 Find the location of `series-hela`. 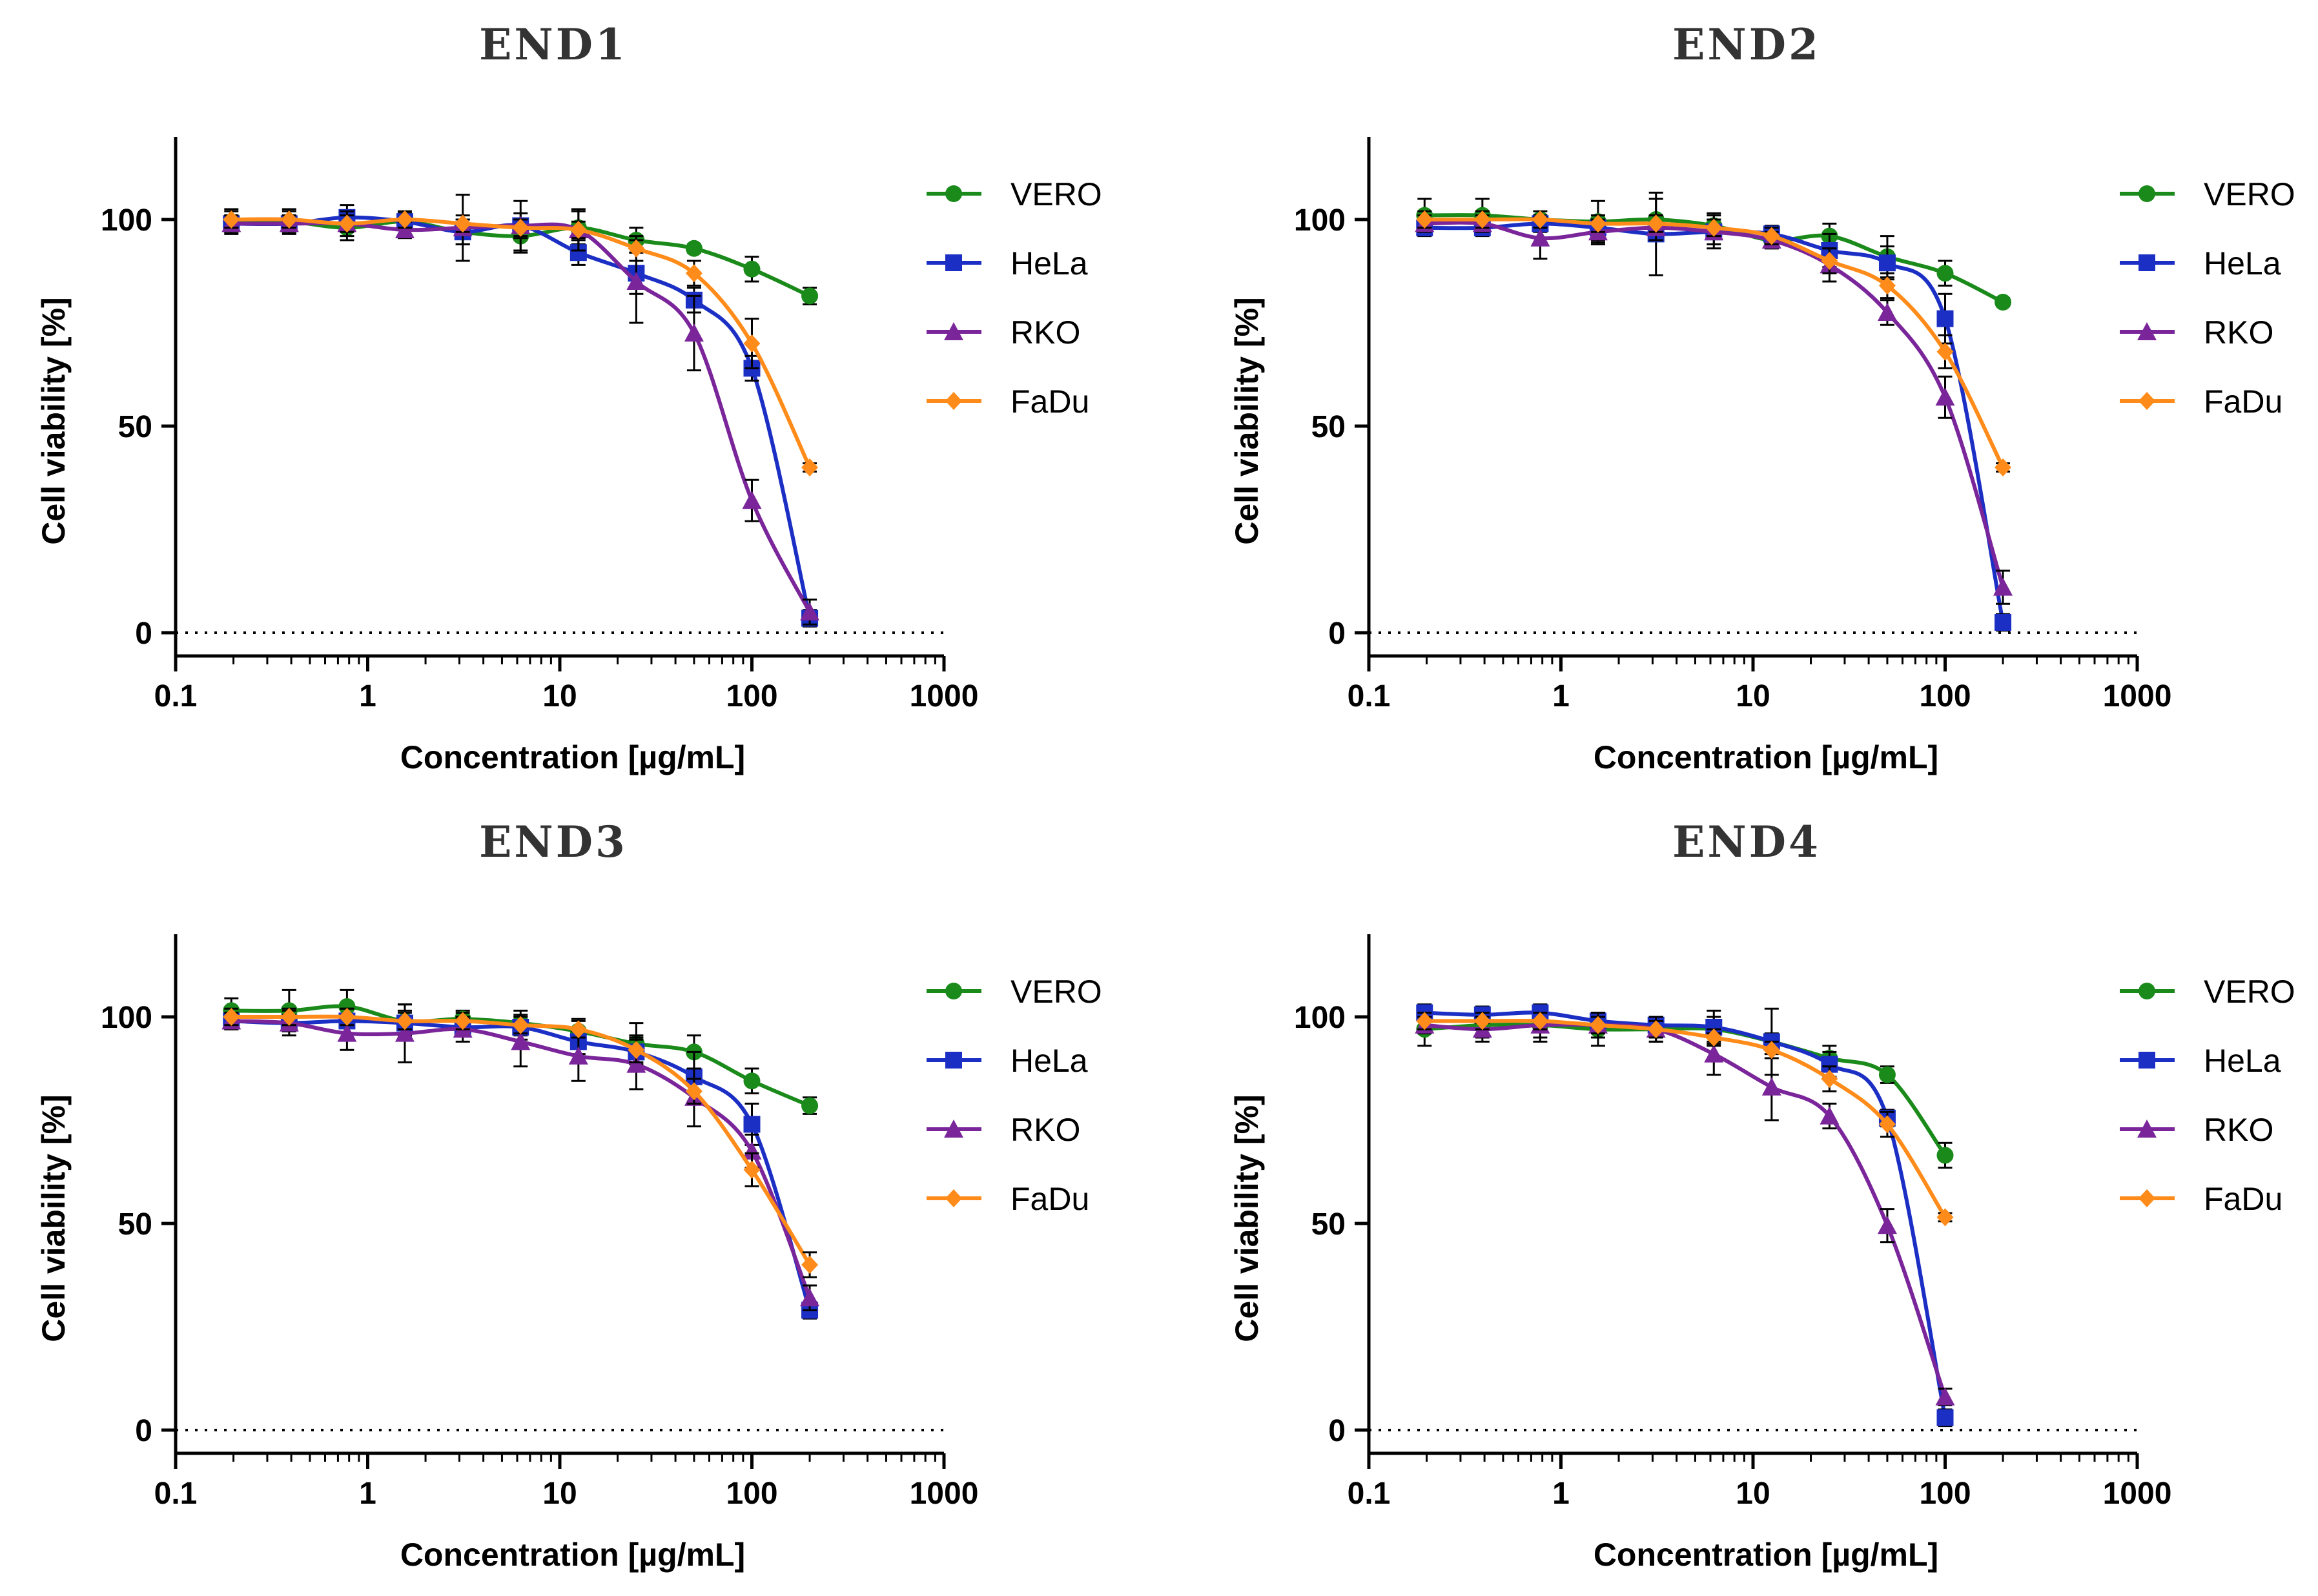

series-hela is located at coordinates (521, 416).